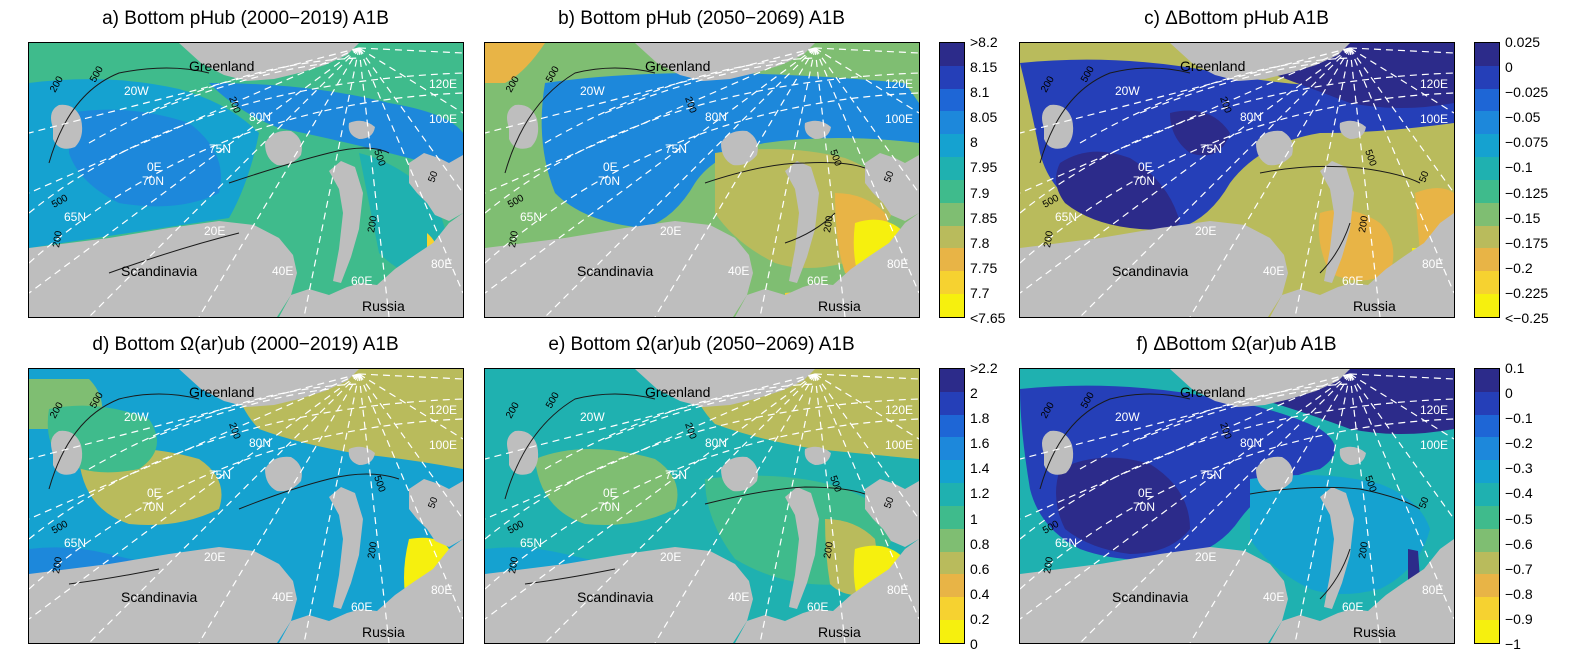  I want to click on panel-title-a: a) Bottom pHub (2000−2019) A1B, so click(245, 18).